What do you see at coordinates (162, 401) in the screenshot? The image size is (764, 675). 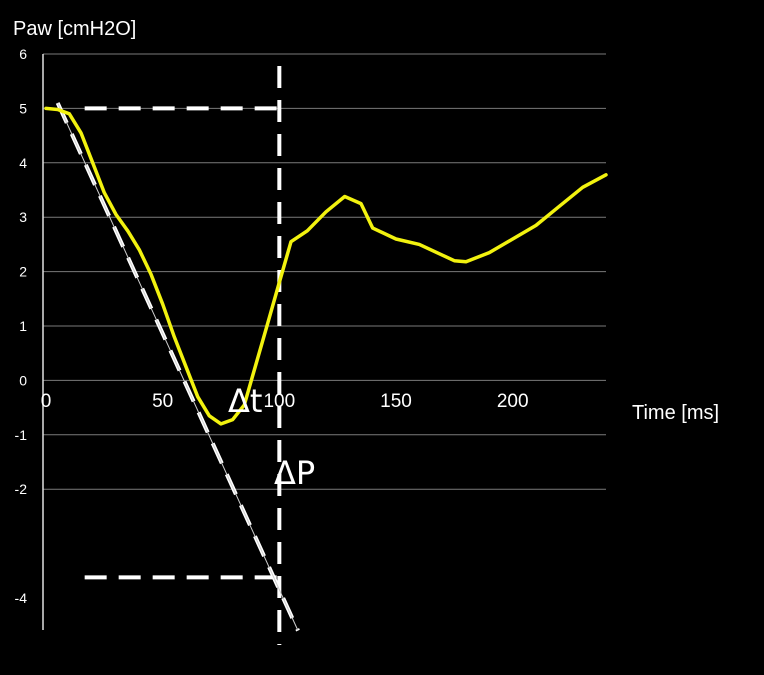 I see `x-tick-label: 50` at bounding box center [162, 401].